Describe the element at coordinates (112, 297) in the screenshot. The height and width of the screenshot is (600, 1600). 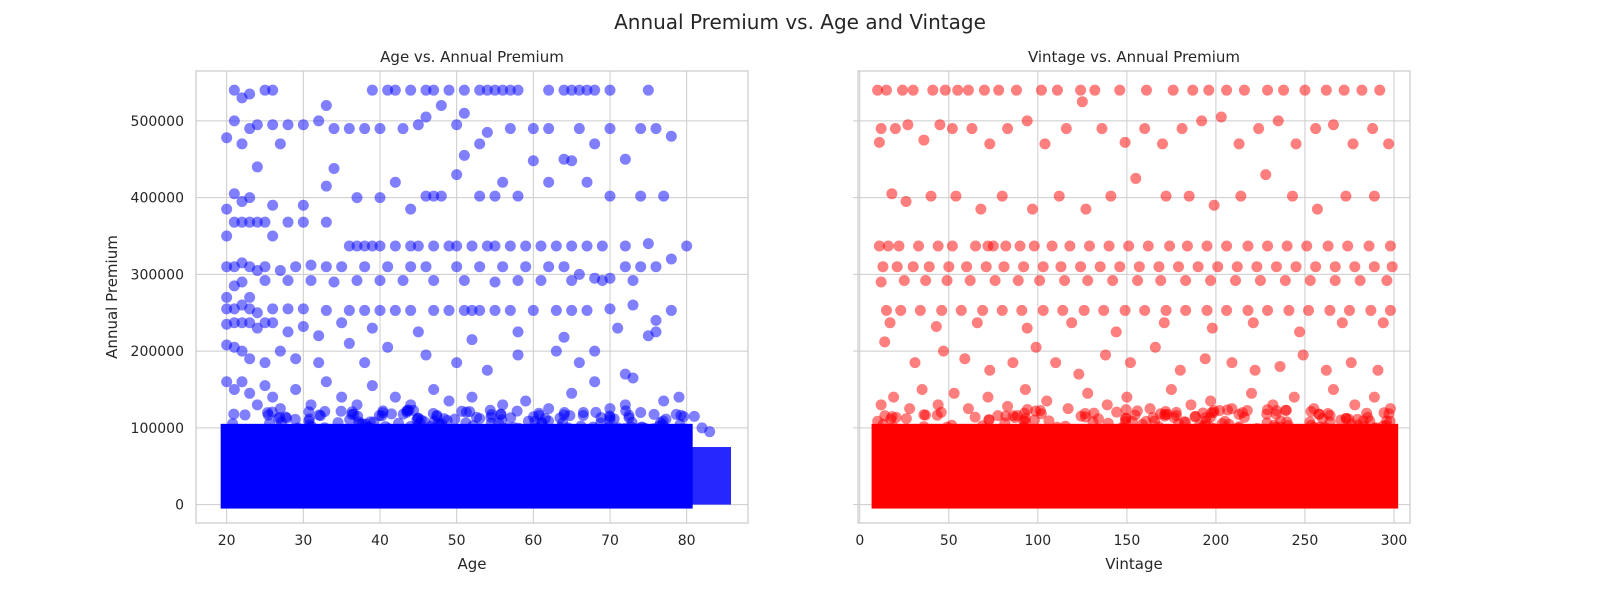
I see `y-axis-label-premium: Annual Premium` at that location.